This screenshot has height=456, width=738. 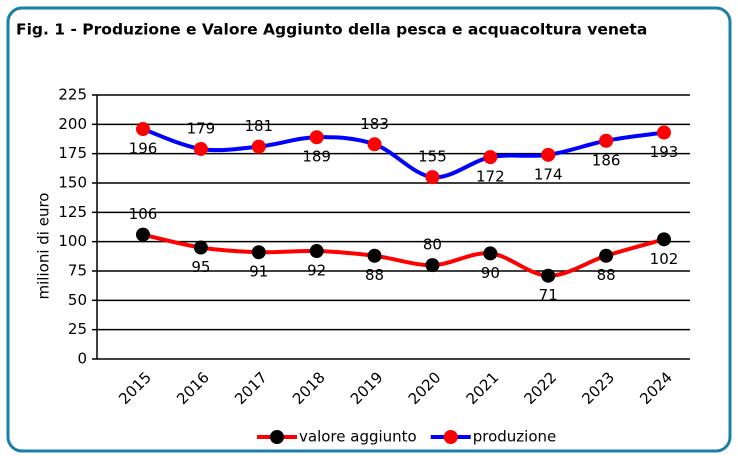 I want to click on y-tick-label: 100, so click(x=72, y=241).